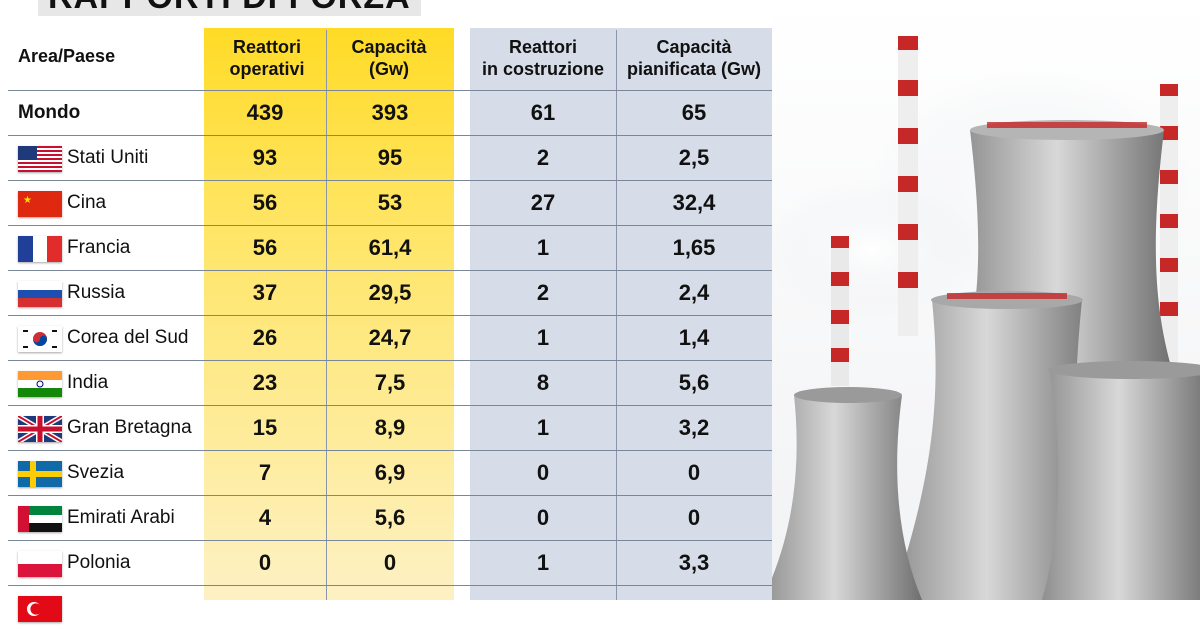 The image size is (1200, 630). I want to click on table-row: Emirati Arabi 4 5,6 0 0, so click(386, 517).